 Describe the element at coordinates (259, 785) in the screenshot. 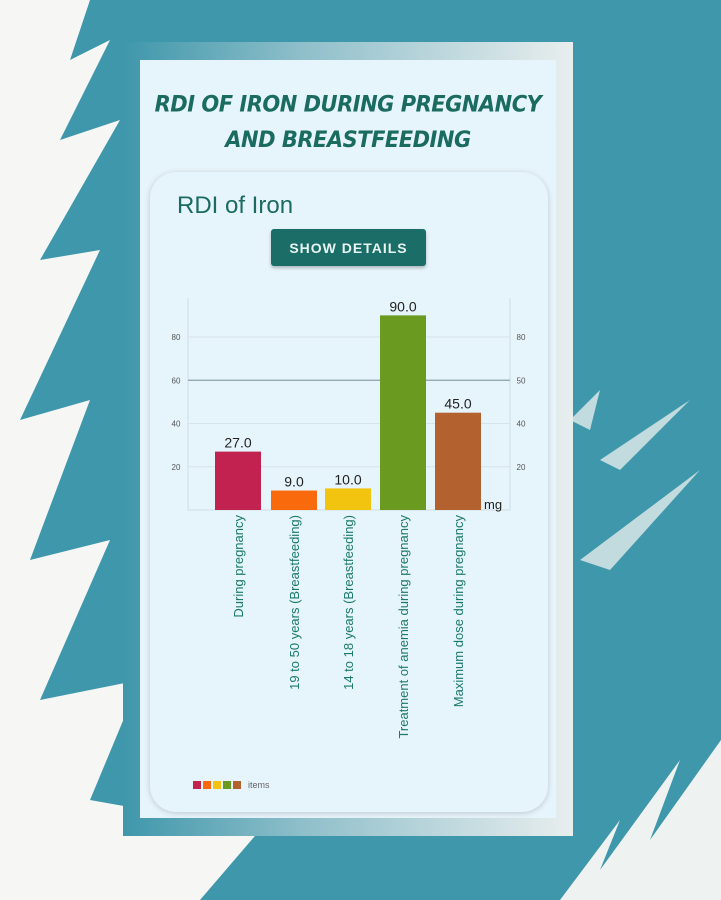

I see `legend-label: items` at that location.